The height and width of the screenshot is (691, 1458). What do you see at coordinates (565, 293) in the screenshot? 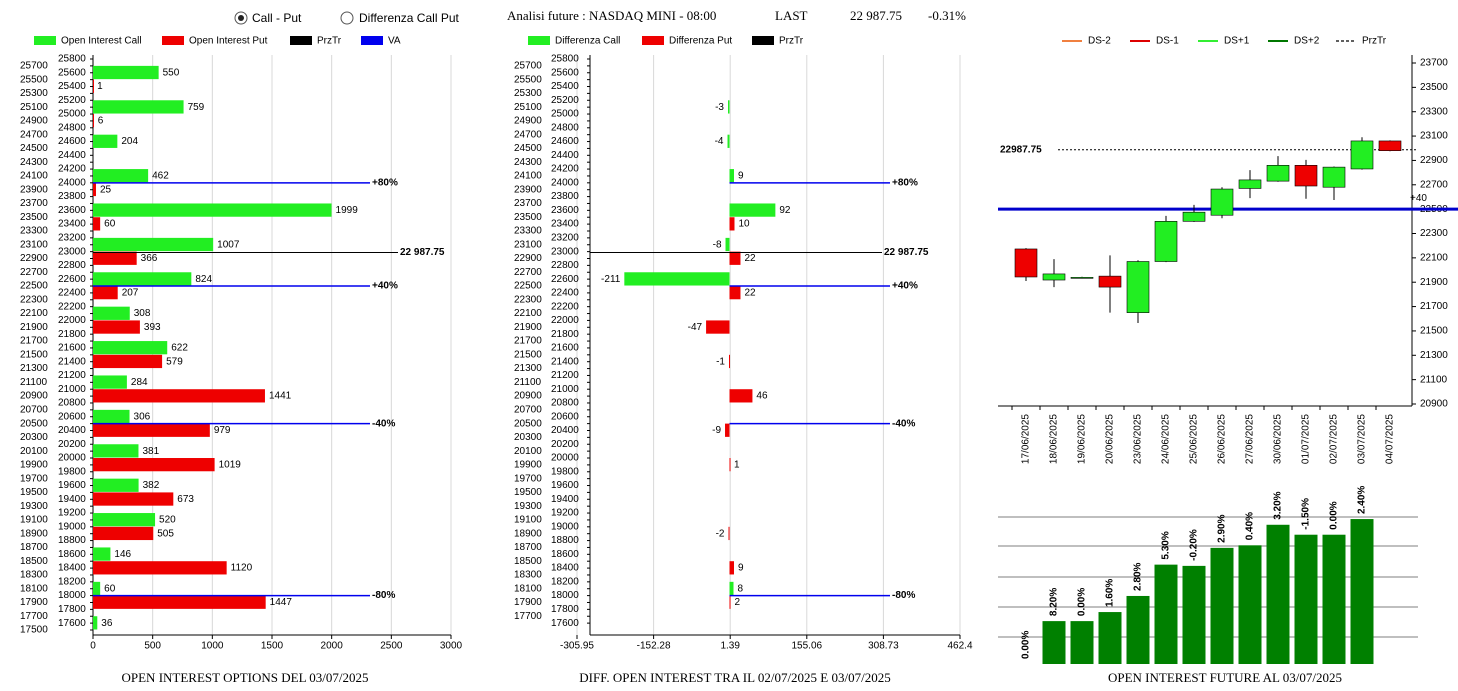
I see `y-tick-label: 22400` at bounding box center [565, 293].